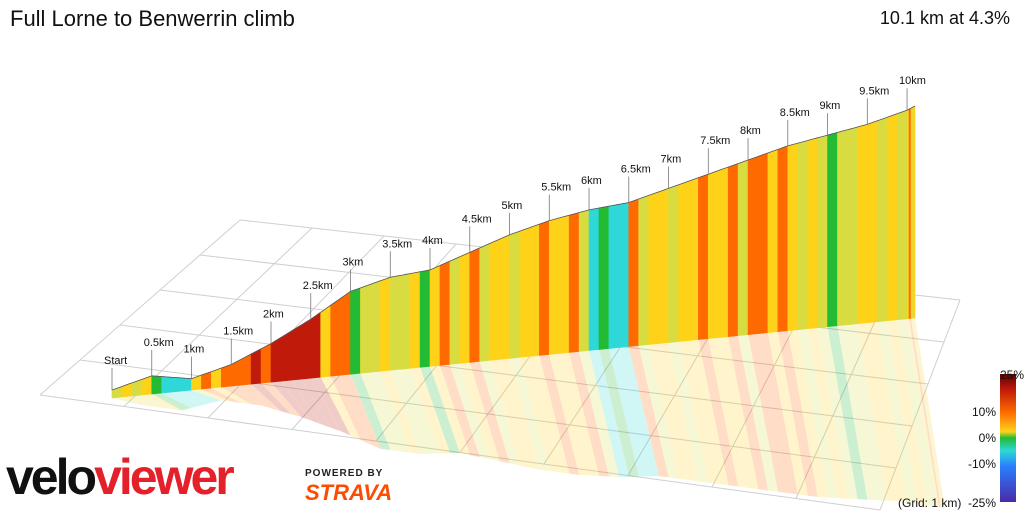 The image size is (1024, 512). Describe the element at coordinates (1011, 375) in the screenshot. I see `legend-label-25: 25%` at that location.